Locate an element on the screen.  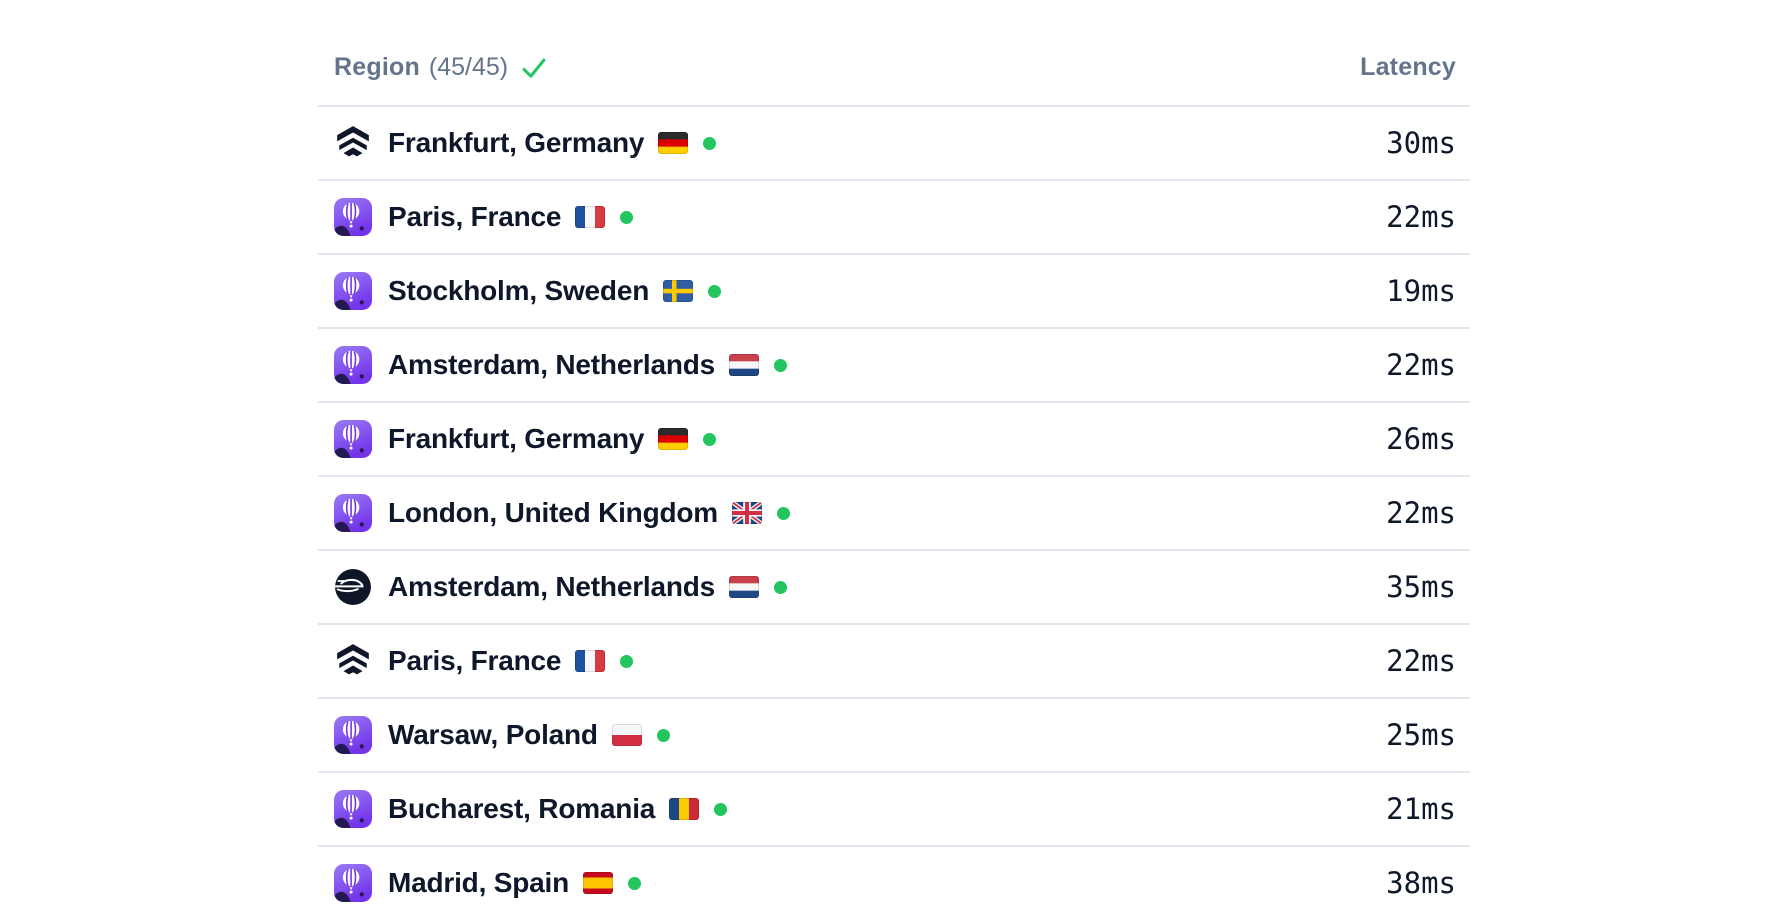
region-label: Madrid, Spain is located at coordinates (478, 882).